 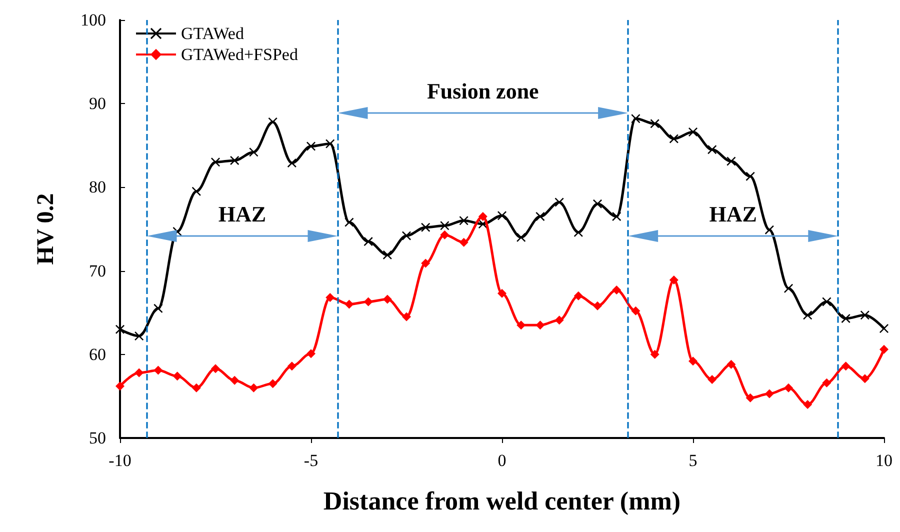 I want to click on y-tick-label: 90, so click(x=97, y=104).